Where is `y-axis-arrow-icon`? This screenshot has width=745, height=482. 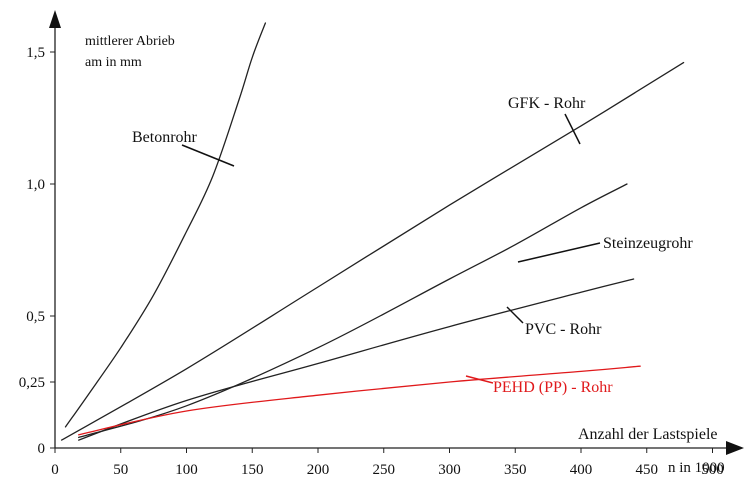
y-axis-arrow-icon is located at coordinates (55, 19).